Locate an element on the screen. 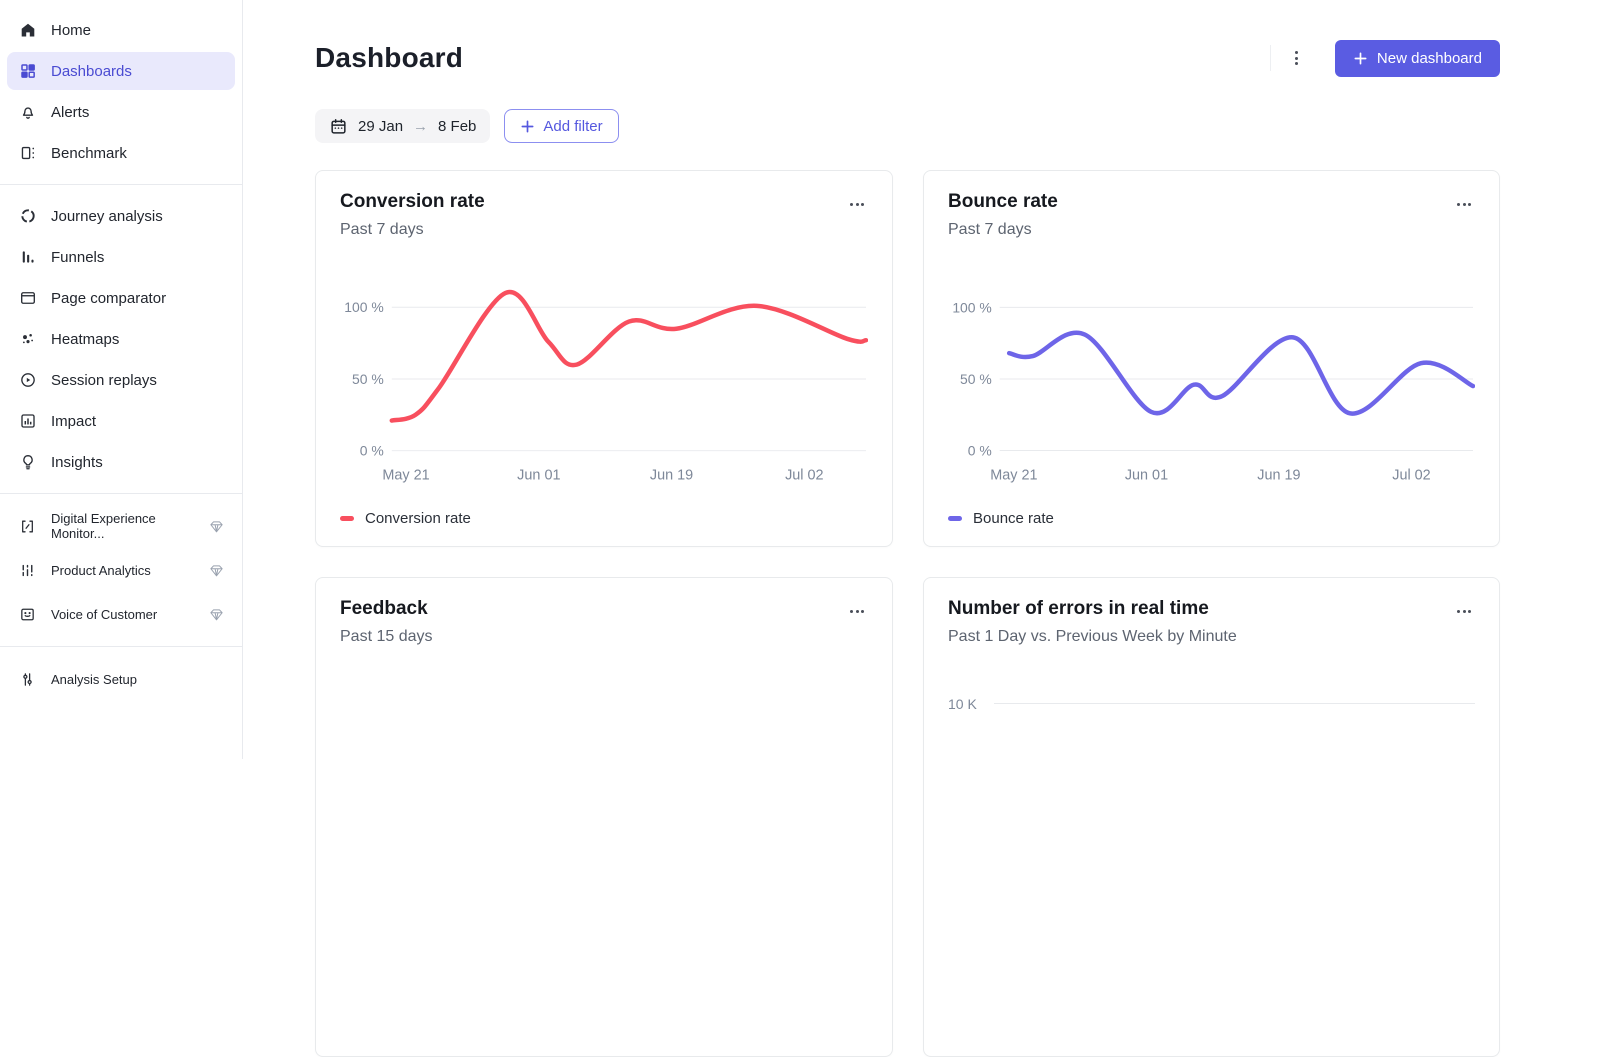 The width and height of the screenshot is (1600, 1057). chart-legend: Conversion rate is located at coordinates (604, 518).